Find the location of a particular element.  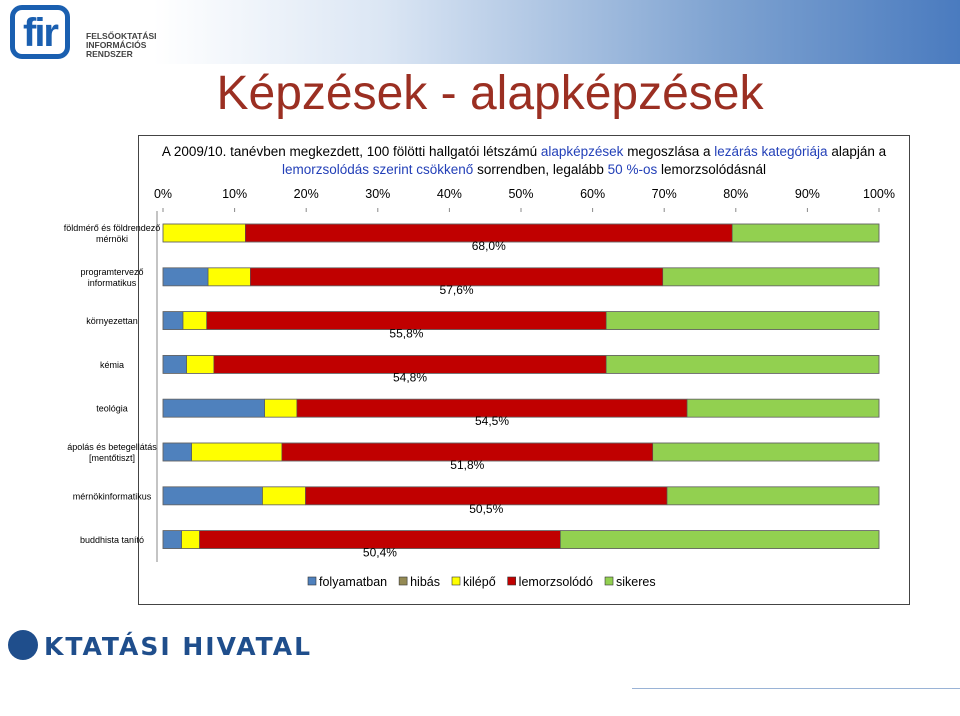

x-tick-label: 70% is located at coordinates (664, 194).